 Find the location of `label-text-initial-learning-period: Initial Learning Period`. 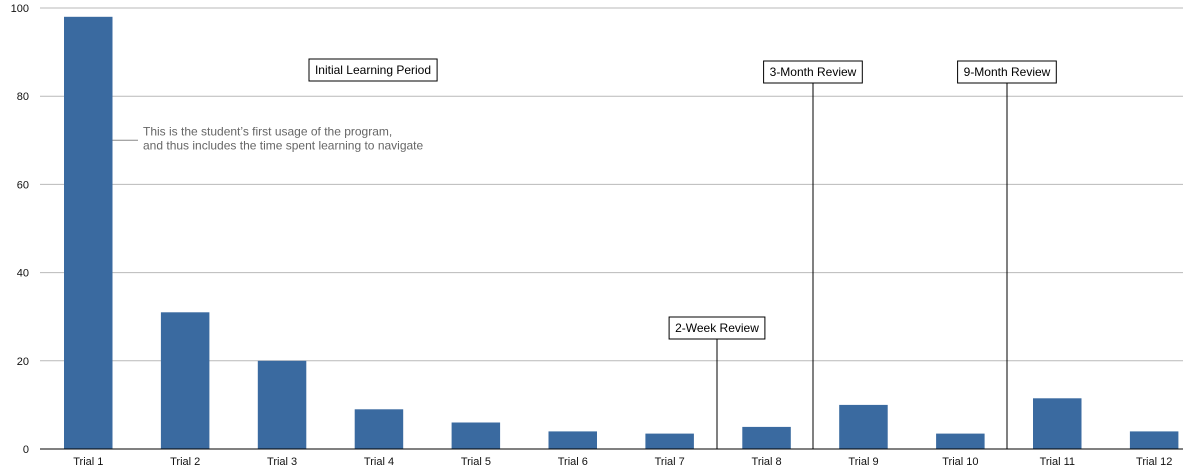

label-text-initial-learning-period: Initial Learning Period is located at coordinates (373, 70).